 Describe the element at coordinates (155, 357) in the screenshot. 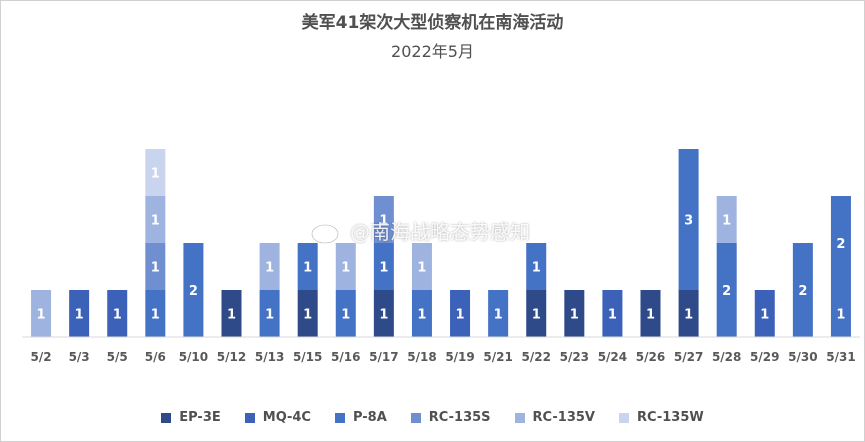

I see `x-tick-label: 5/6` at that location.